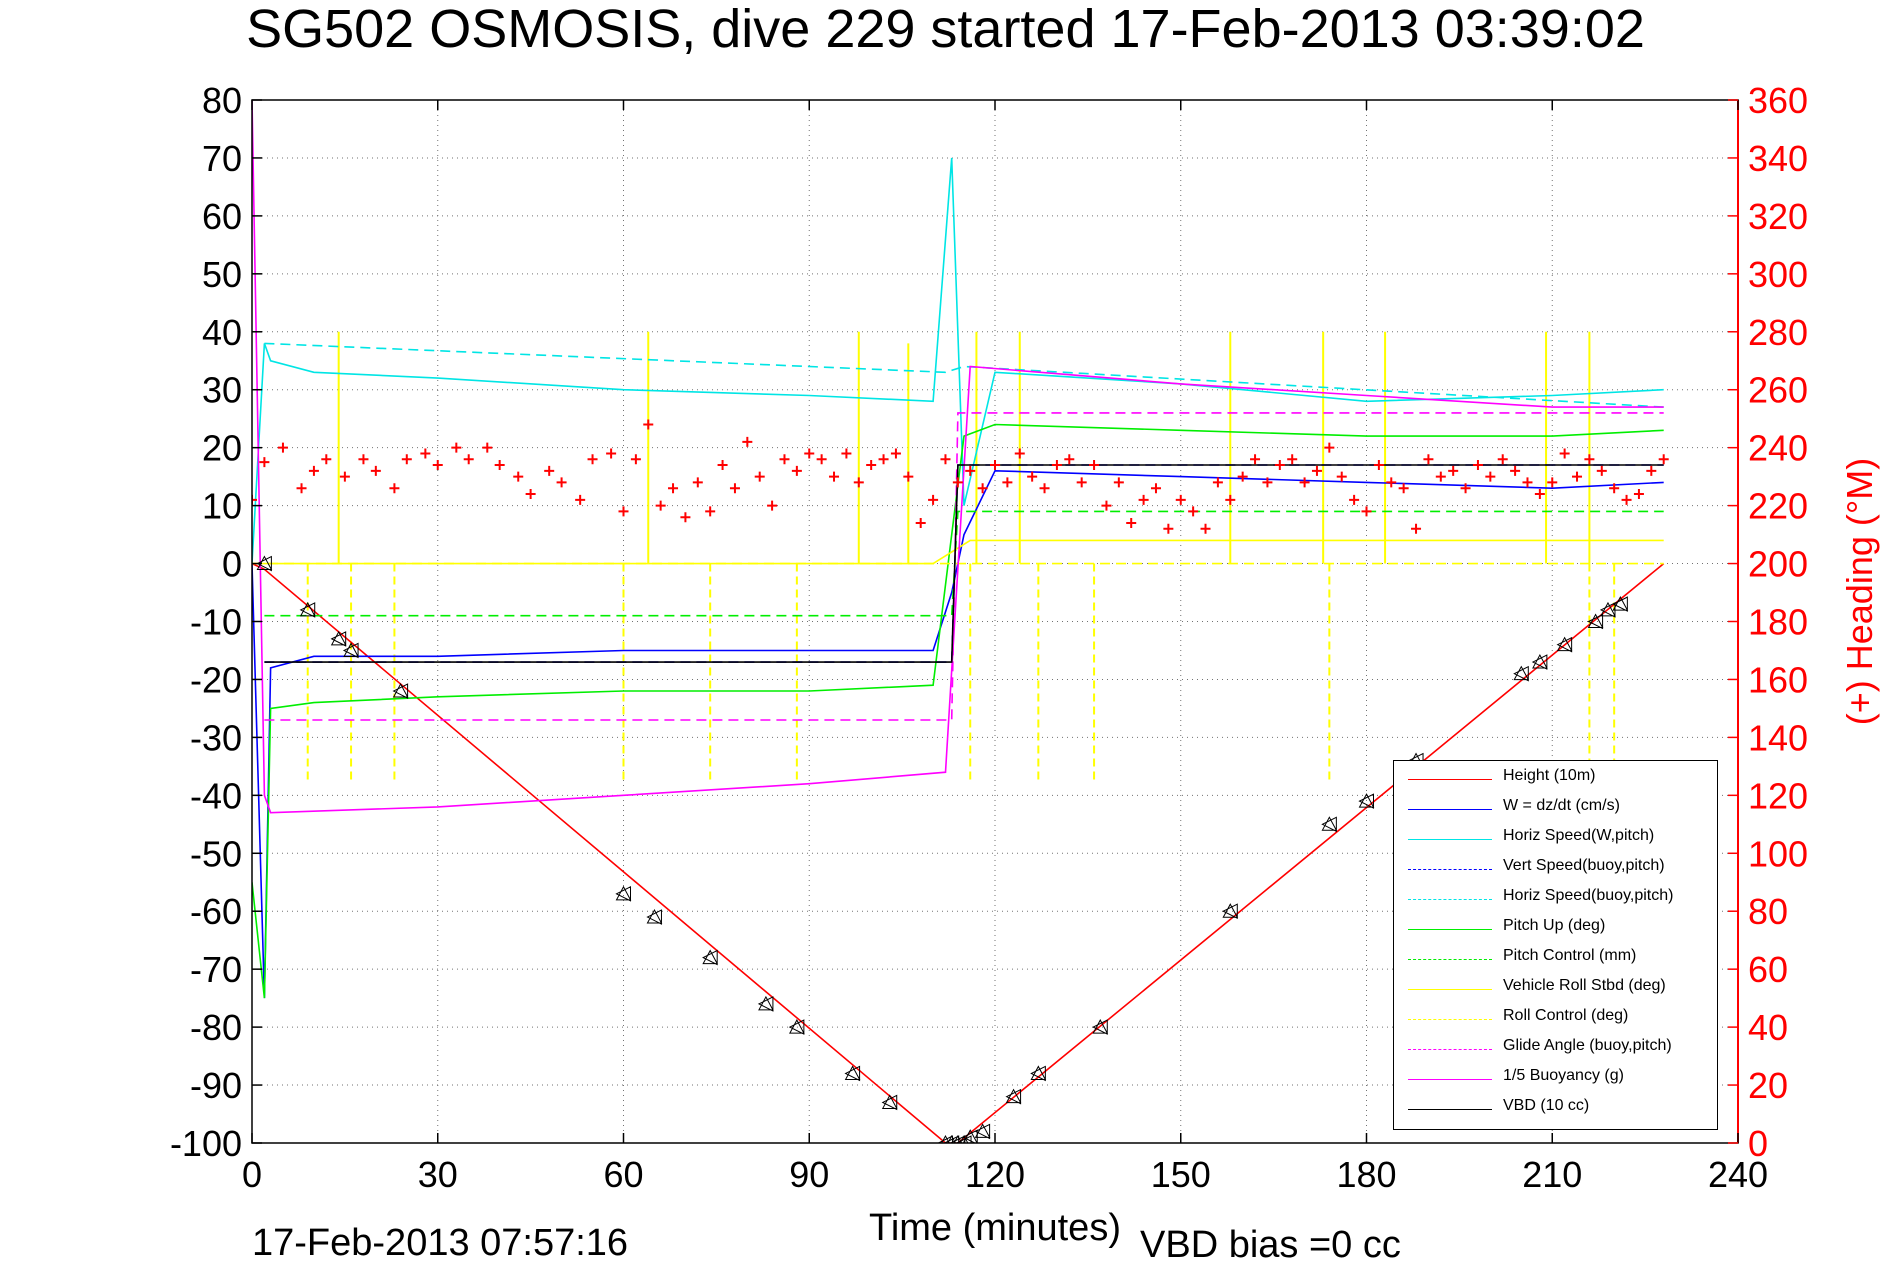 Image resolution: width=1891 pixels, height=1267 pixels. What do you see at coordinates (1778, 158) in the screenshot?
I see `y2-tick-label: 340` at bounding box center [1778, 158].